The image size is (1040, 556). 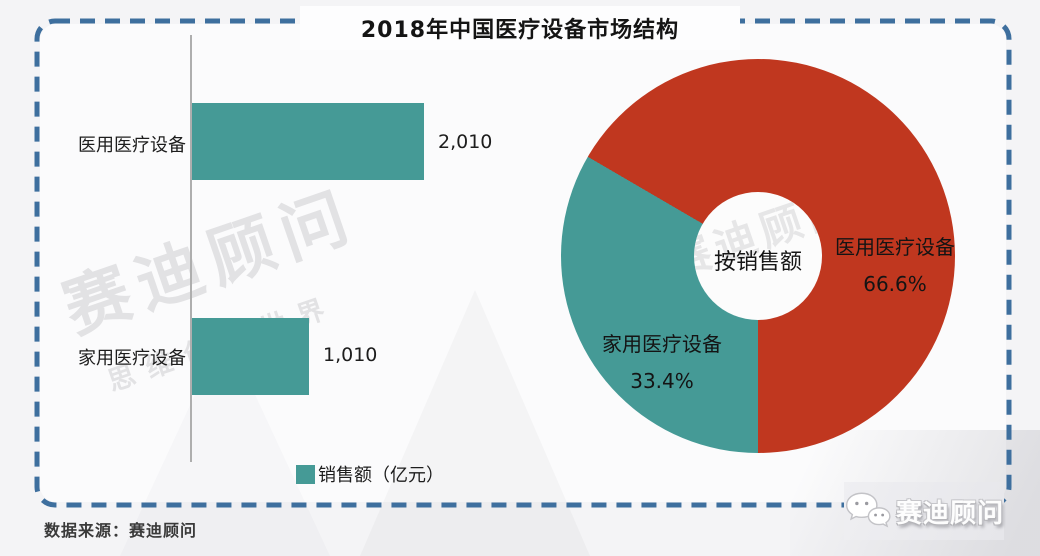 I want to click on slice-label-home: 家用医疗设备 33.4%, so click(x=662, y=363).